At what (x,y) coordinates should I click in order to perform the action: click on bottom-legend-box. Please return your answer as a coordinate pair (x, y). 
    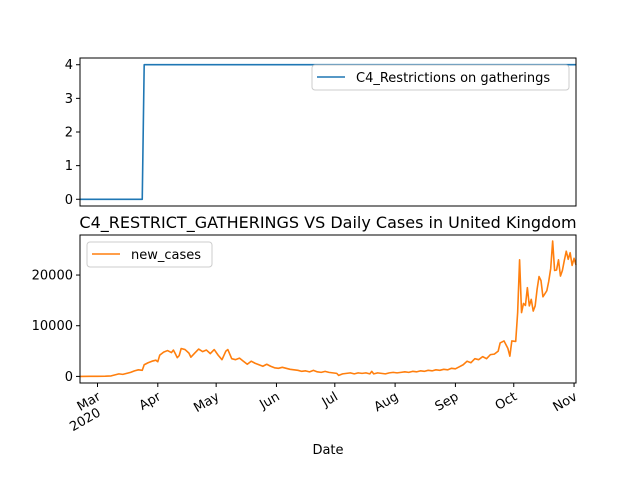
    Looking at the image, I should click on (149, 254).